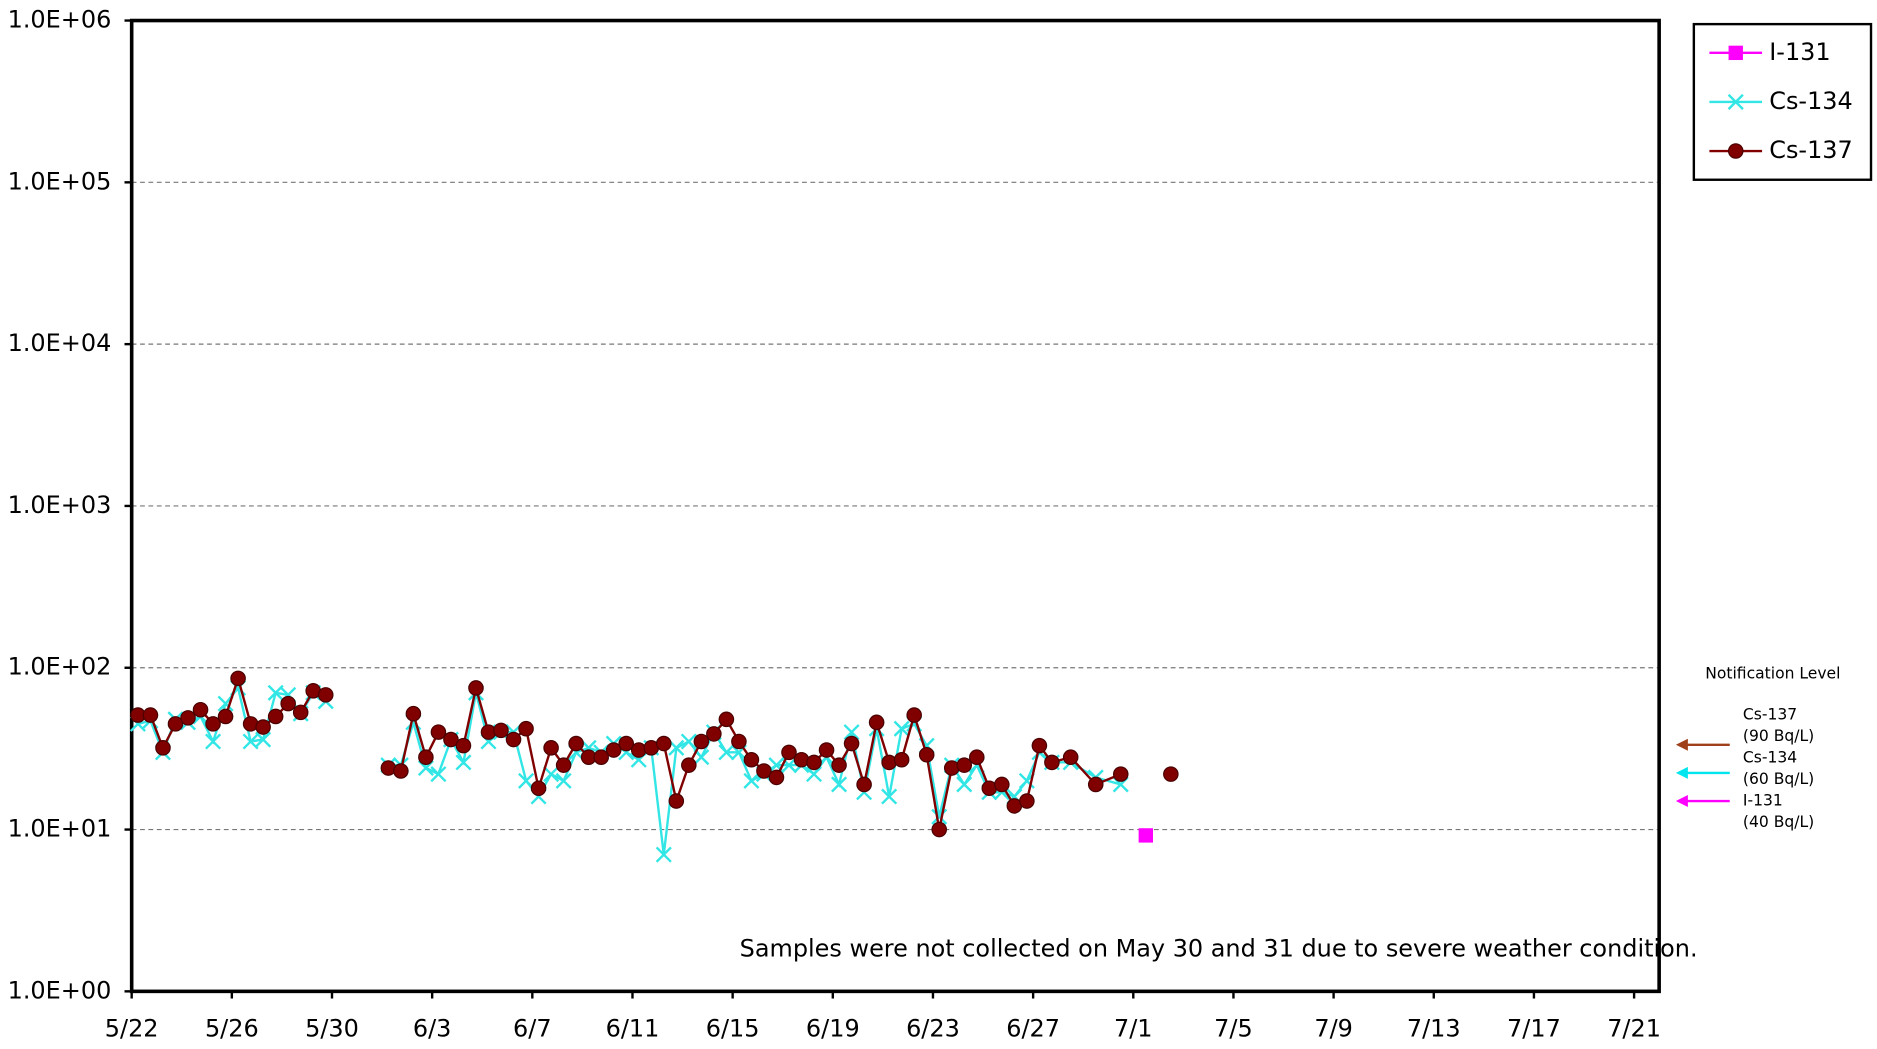 This screenshot has width=1877, height=1049. Describe the element at coordinates (1778, 822) in the screenshot. I see `notification-level: (40 Bq/L)` at that location.